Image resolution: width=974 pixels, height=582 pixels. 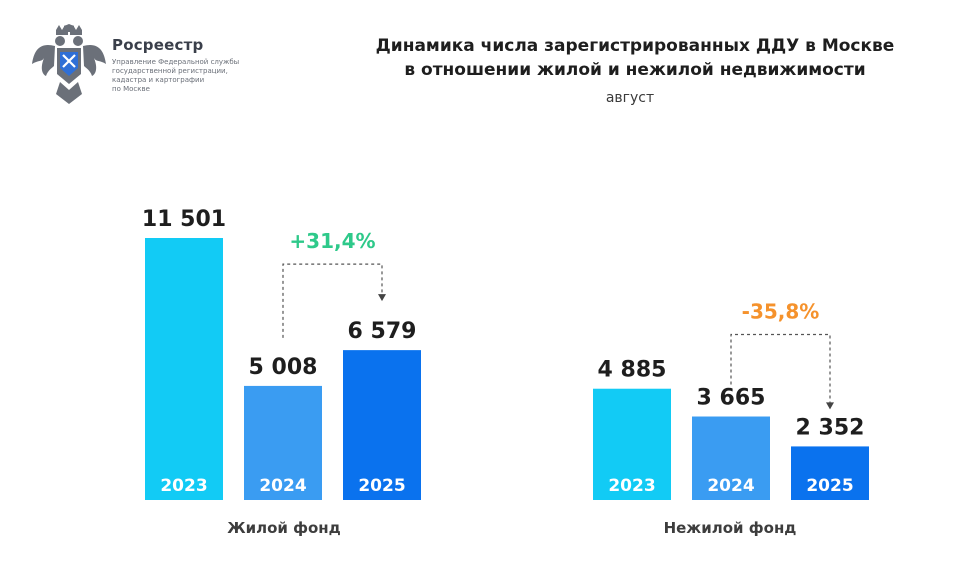 I want to click on chart-subtitle: август, so click(x=630, y=98).